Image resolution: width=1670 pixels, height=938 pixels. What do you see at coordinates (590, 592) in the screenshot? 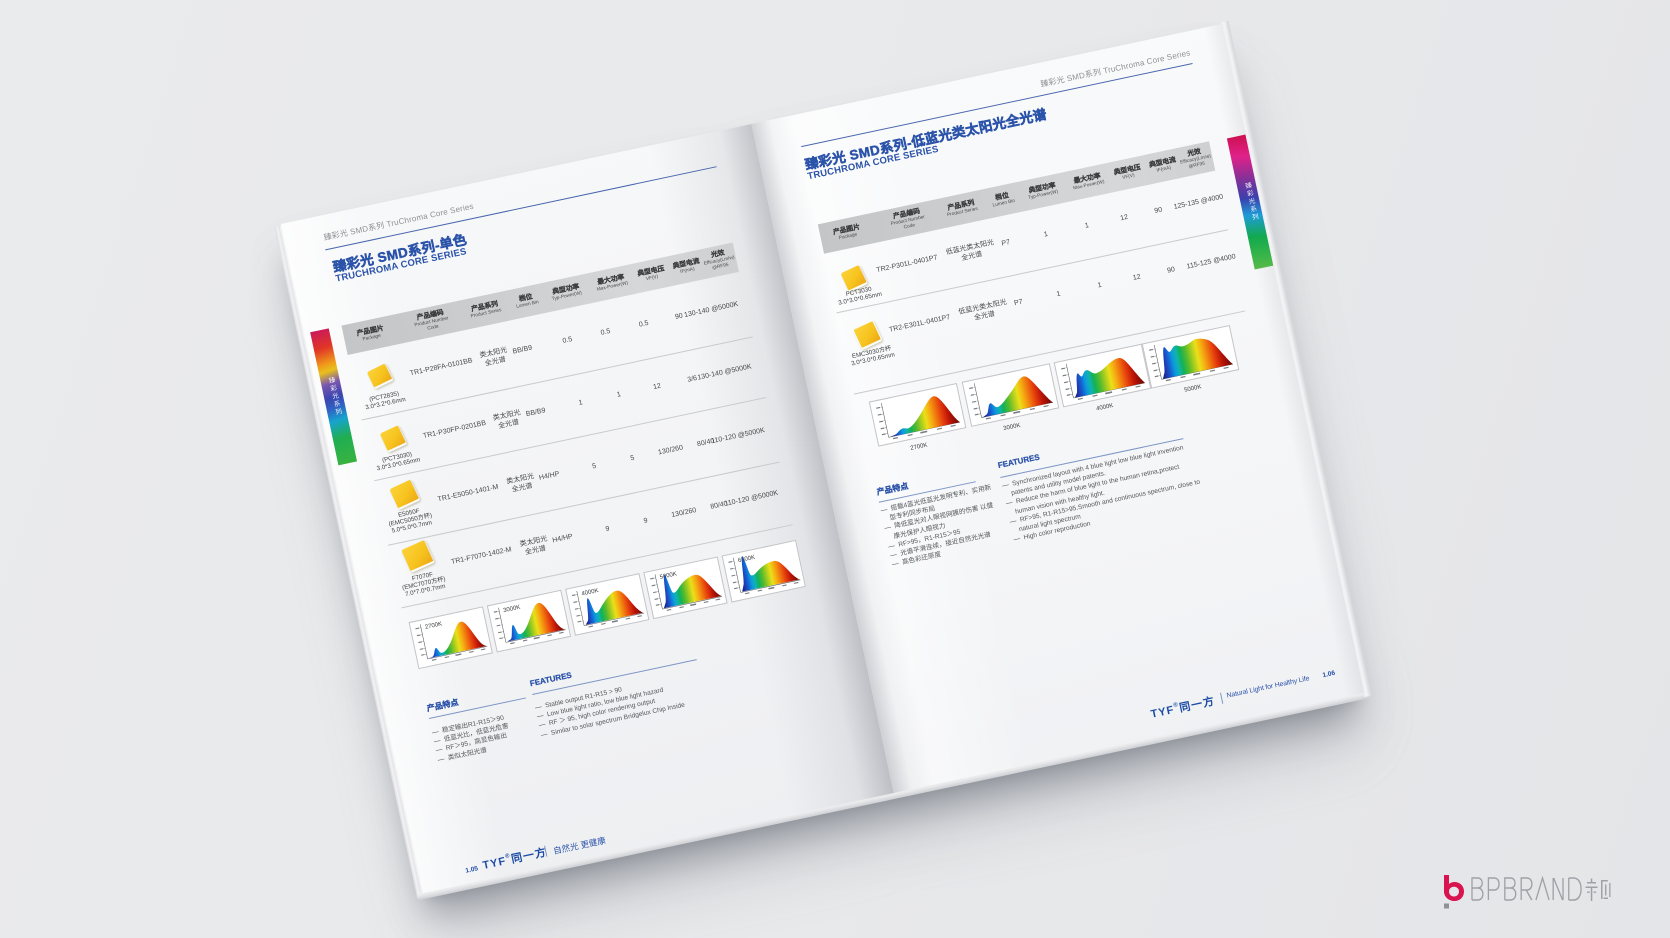
I see `svg-text: 4000K` at bounding box center [590, 592].